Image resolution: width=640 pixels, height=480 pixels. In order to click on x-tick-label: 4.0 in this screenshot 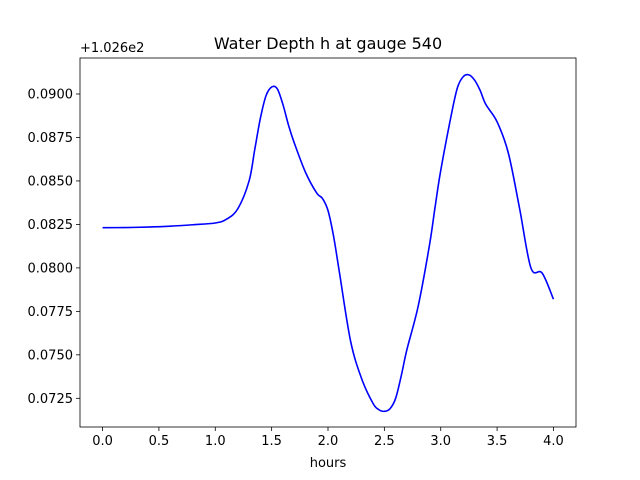, I will do `click(553, 441)`.